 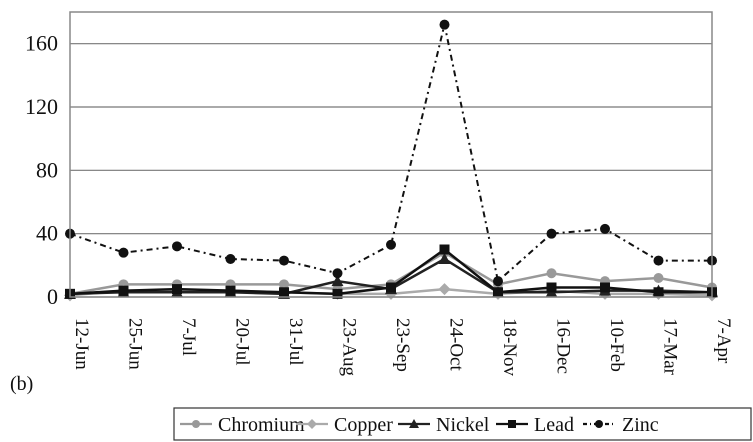 What do you see at coordinates (456, 344) in the screenshot?
I see `x-tick-label-24-Oct: 24-Oct` at bounding box center [456, 344].